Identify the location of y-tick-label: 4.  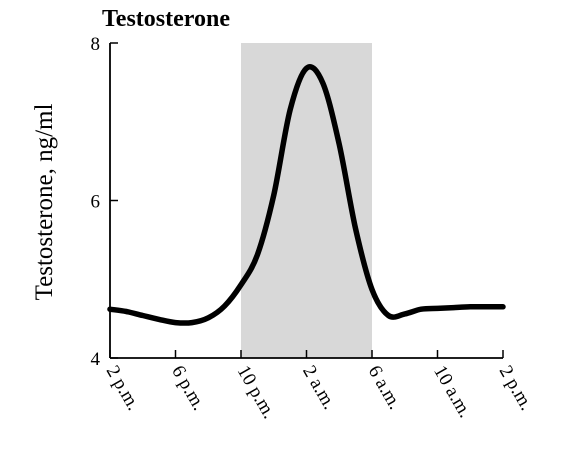
(96, 359).